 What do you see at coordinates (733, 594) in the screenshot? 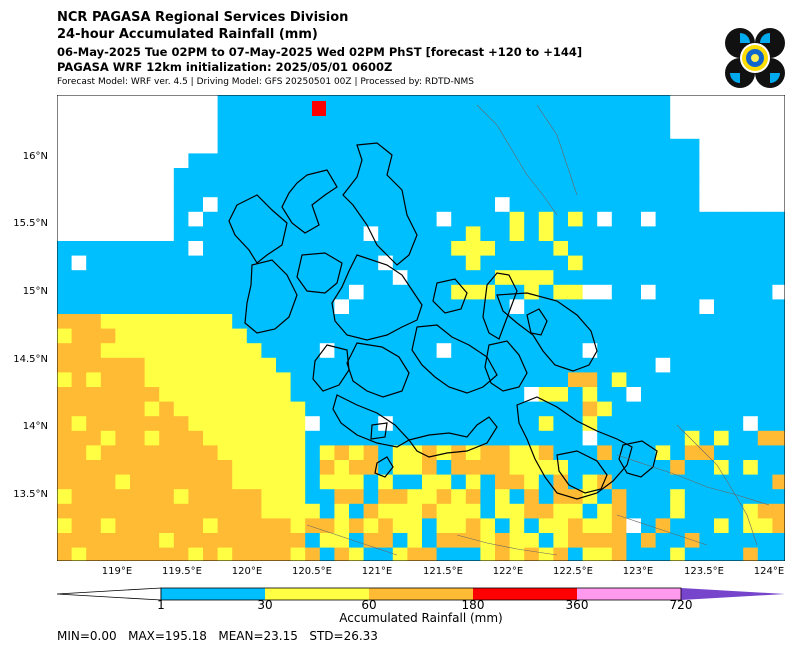
I see `colorbar-extend-max` at bounding box center [733, 594].